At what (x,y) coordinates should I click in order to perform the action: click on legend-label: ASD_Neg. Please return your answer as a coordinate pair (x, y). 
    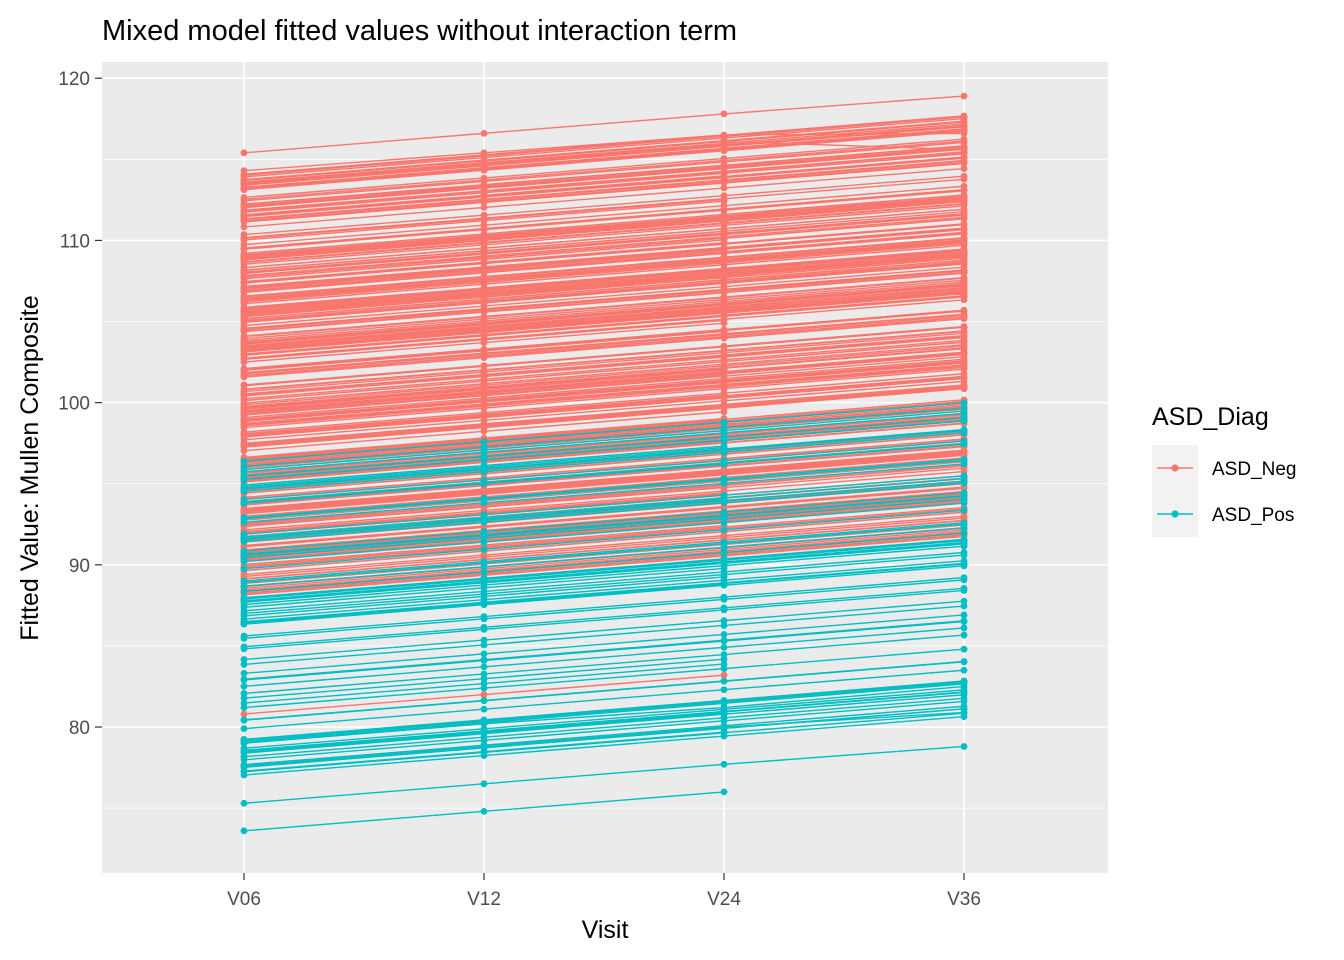
    Looking at the image, I should click on (1254, 469).